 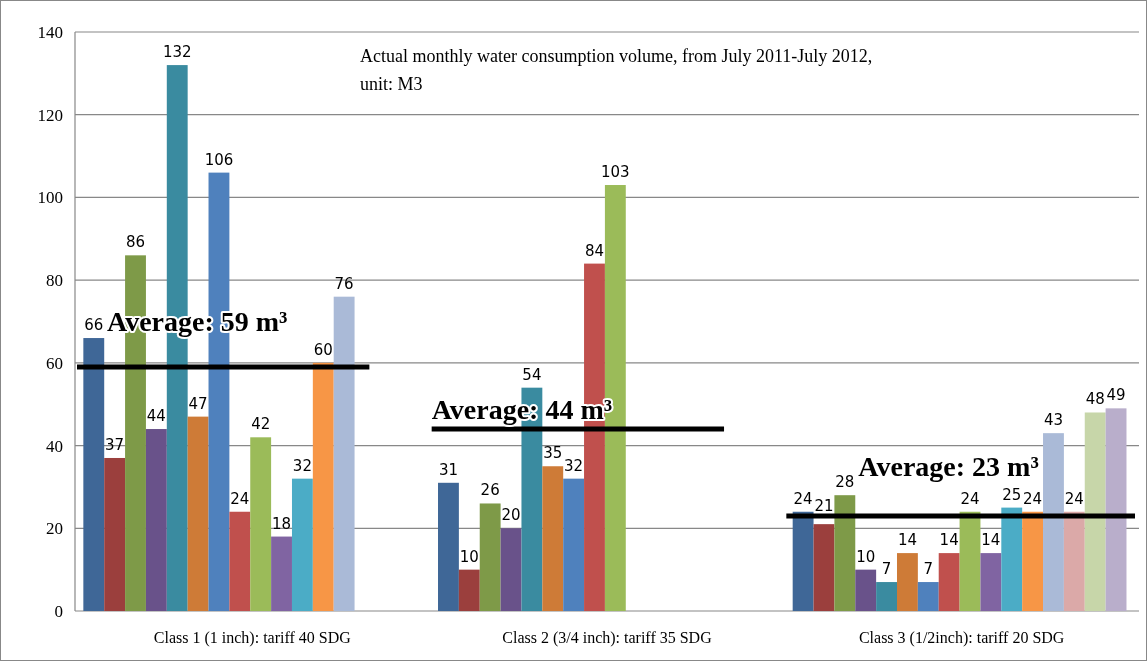 I want to click on data-label: 48, so click(x=1095, y=399).